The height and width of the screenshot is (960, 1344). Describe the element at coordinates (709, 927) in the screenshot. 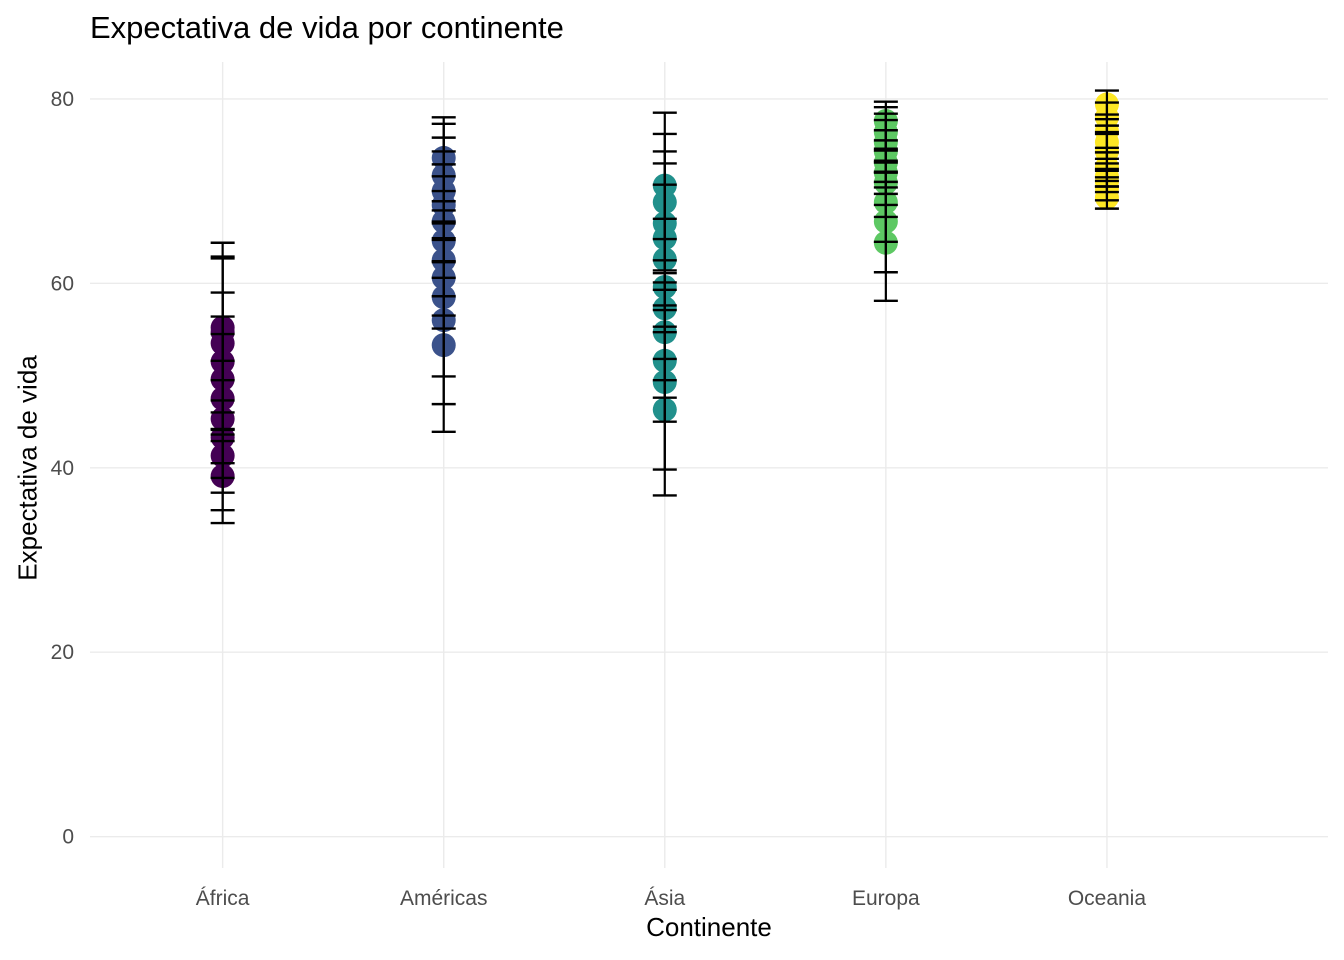

I see `x-axis-label: Continente` at that location.